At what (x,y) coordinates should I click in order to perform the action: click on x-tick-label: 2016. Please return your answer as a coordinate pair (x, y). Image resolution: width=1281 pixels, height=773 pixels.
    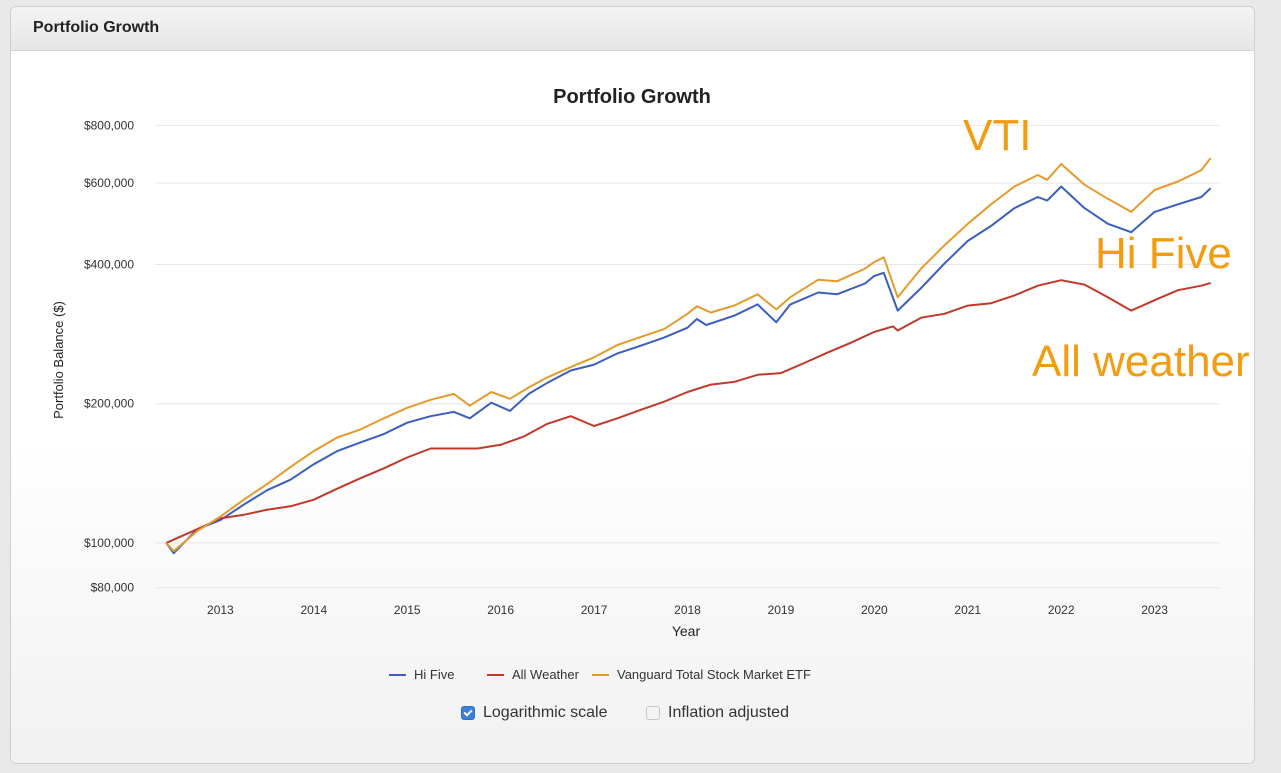
    Looking at the image, I should click on (500, 610).